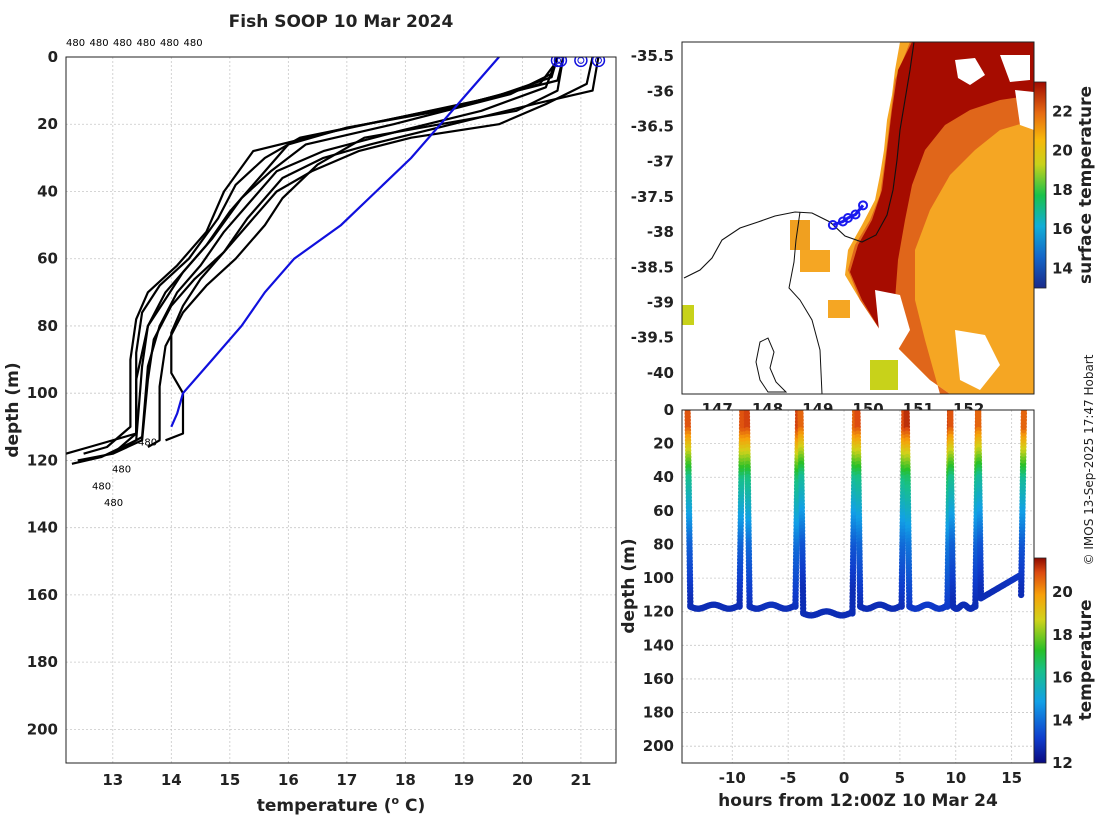 Image resolution: width=1100 pixels, height=824 pixels. What do you see at coordinates (229, 780) in the screenshot?
I see `x-tick-label: 15` at bounding box center [229, 780].